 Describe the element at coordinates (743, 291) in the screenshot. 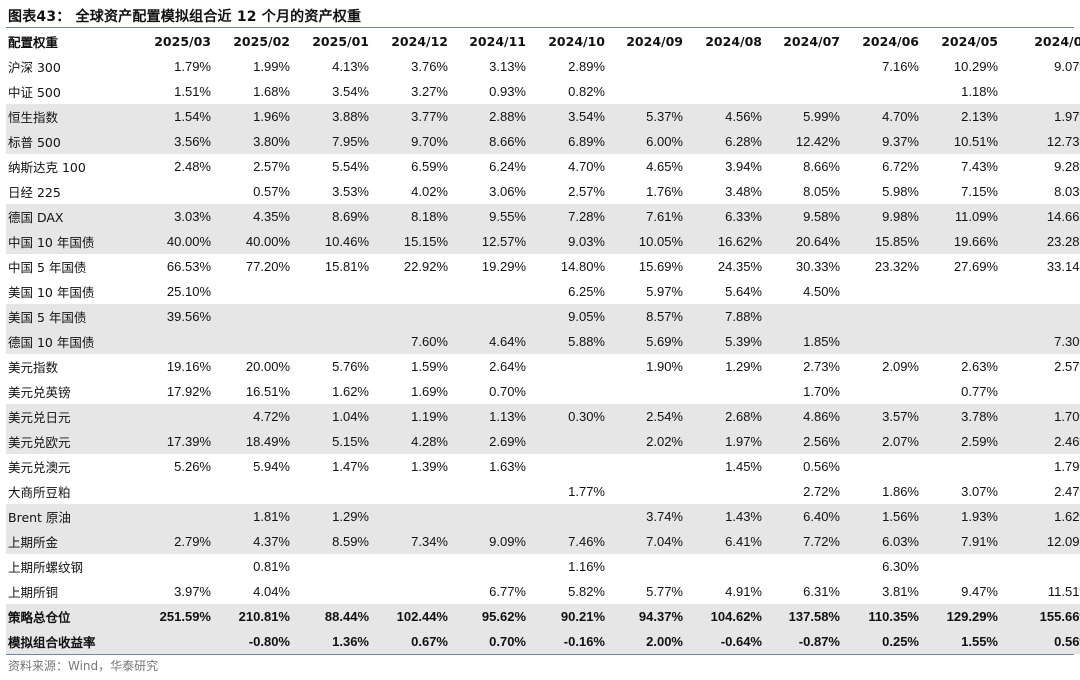

I see `table-cell: 5.64%` at that location.